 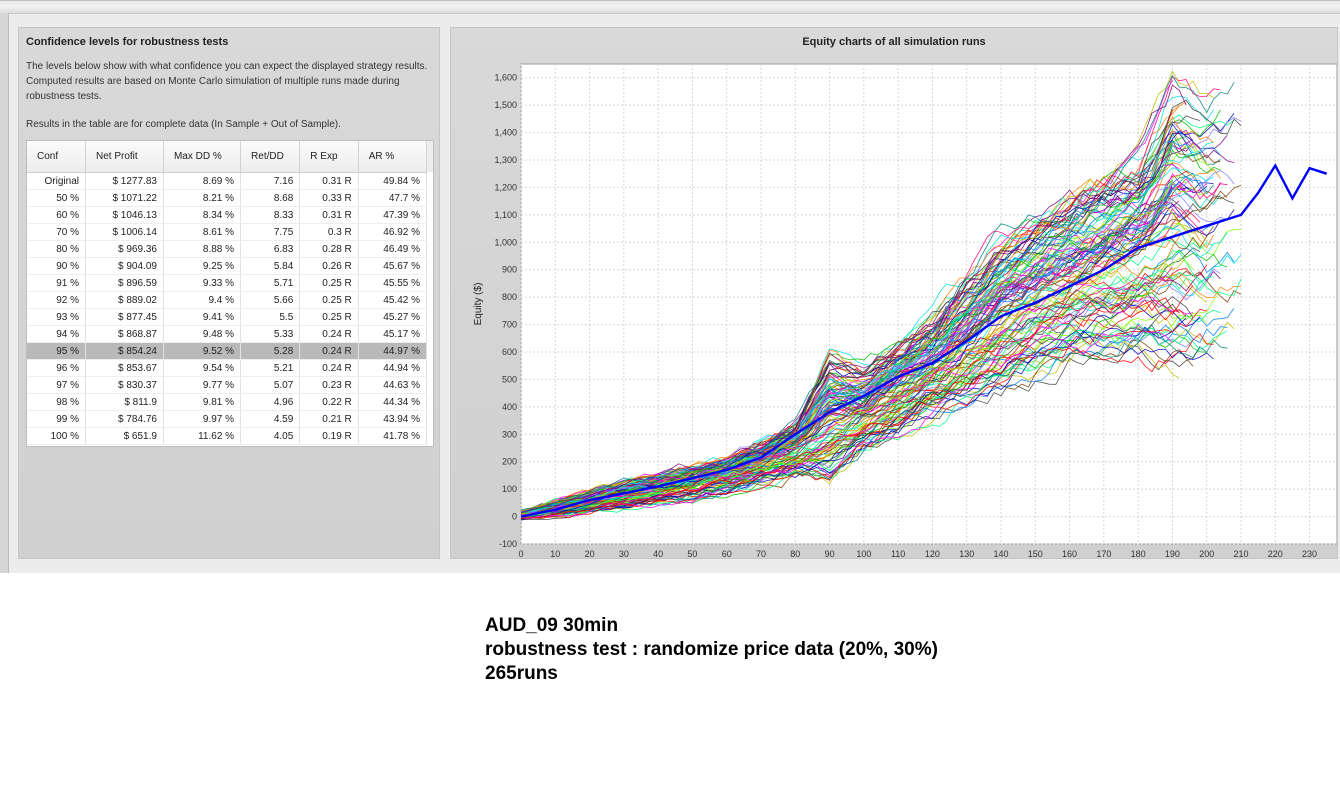 I want to click on y-tick-label: 900, so click(x=509, y=270).